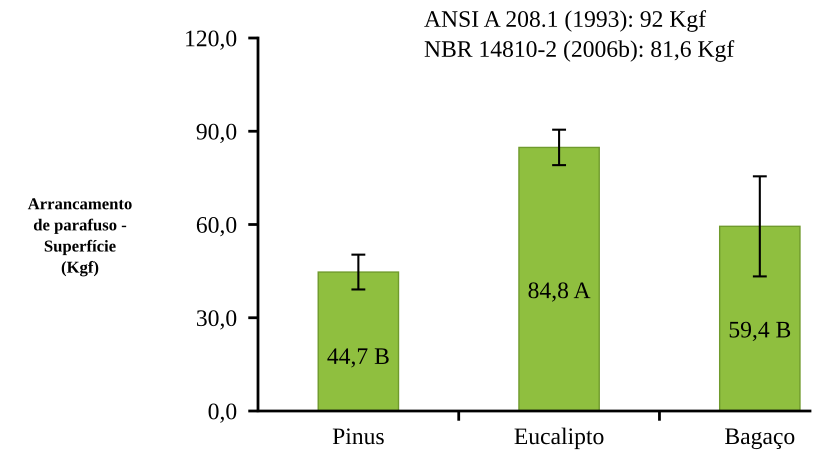 This screenshot has width=816, height=463. I want to click on y-tick-label: 90,0, so click(216, 134).